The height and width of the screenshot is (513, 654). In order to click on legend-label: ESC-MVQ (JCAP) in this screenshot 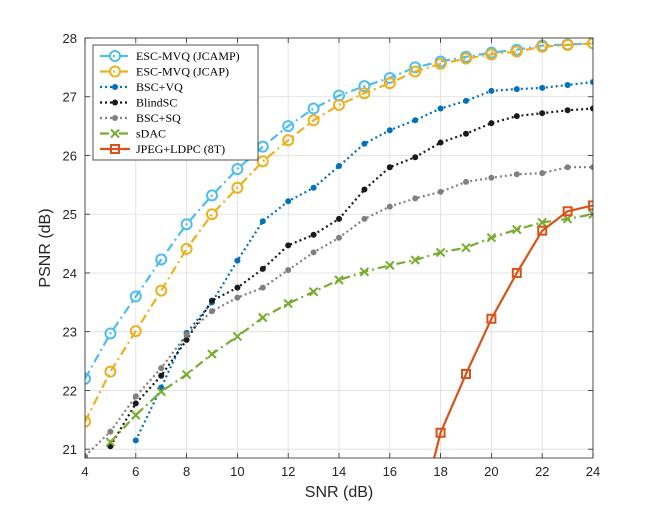, I will do `click(182, 72)`.